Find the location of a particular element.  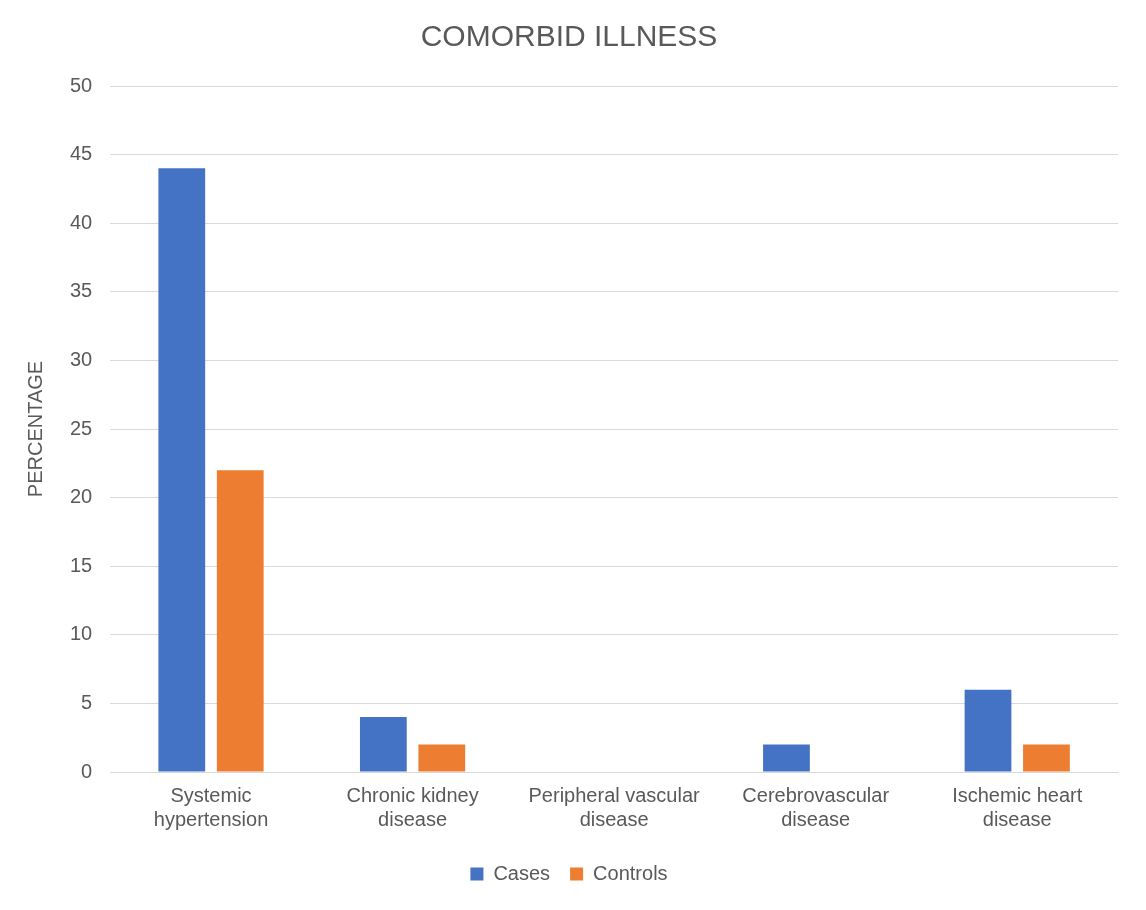

x-tick-label: Cerebrovascular disease is located at coordinates (816, 806).